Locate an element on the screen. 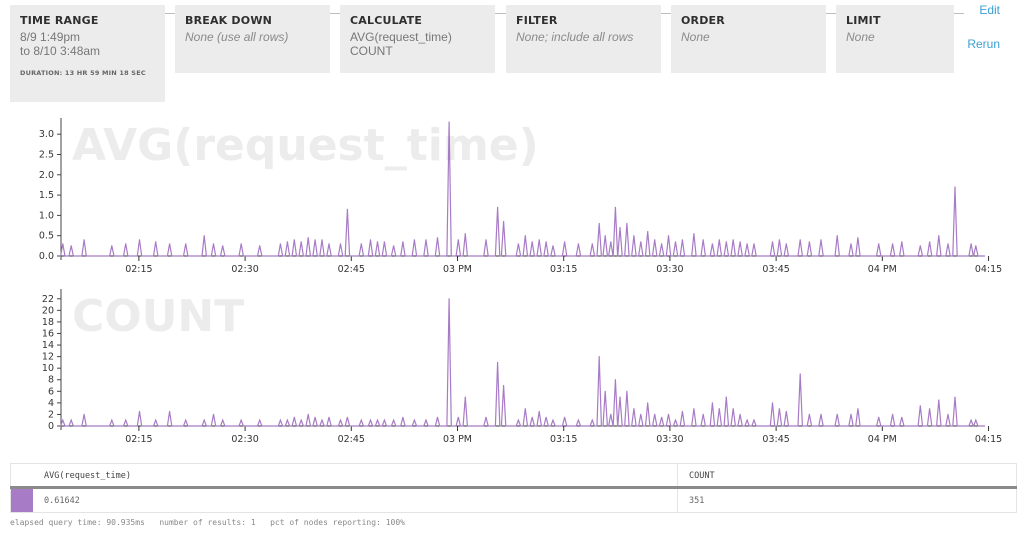  x-tick-label: 04:15 is located at coordinates (988, 269).